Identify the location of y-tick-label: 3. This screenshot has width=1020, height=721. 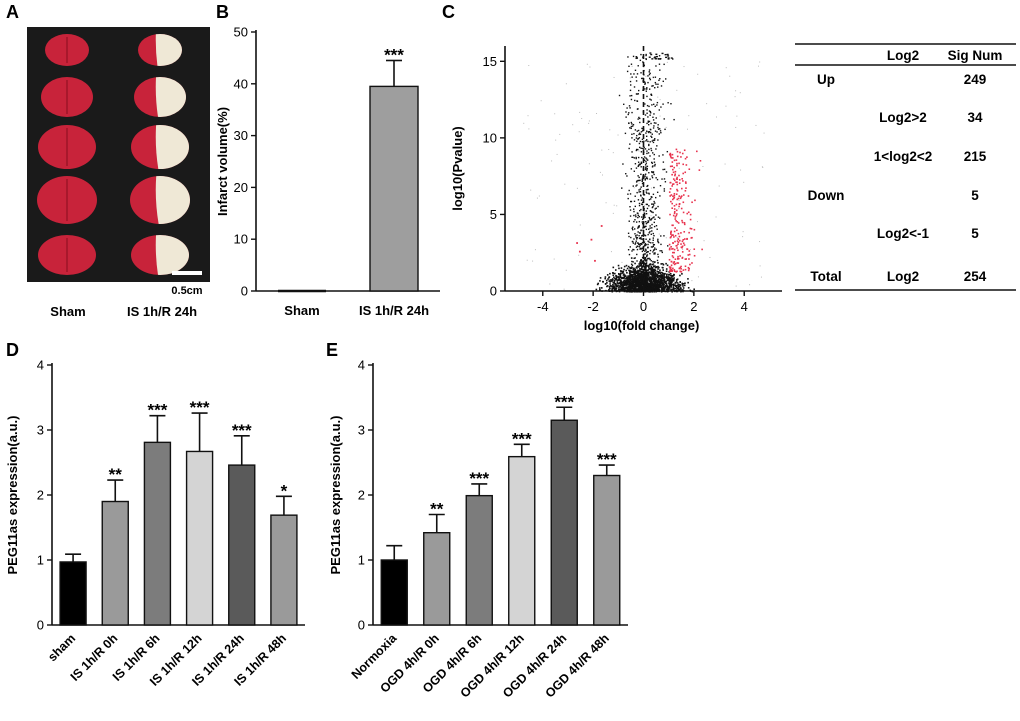
(40, 430).